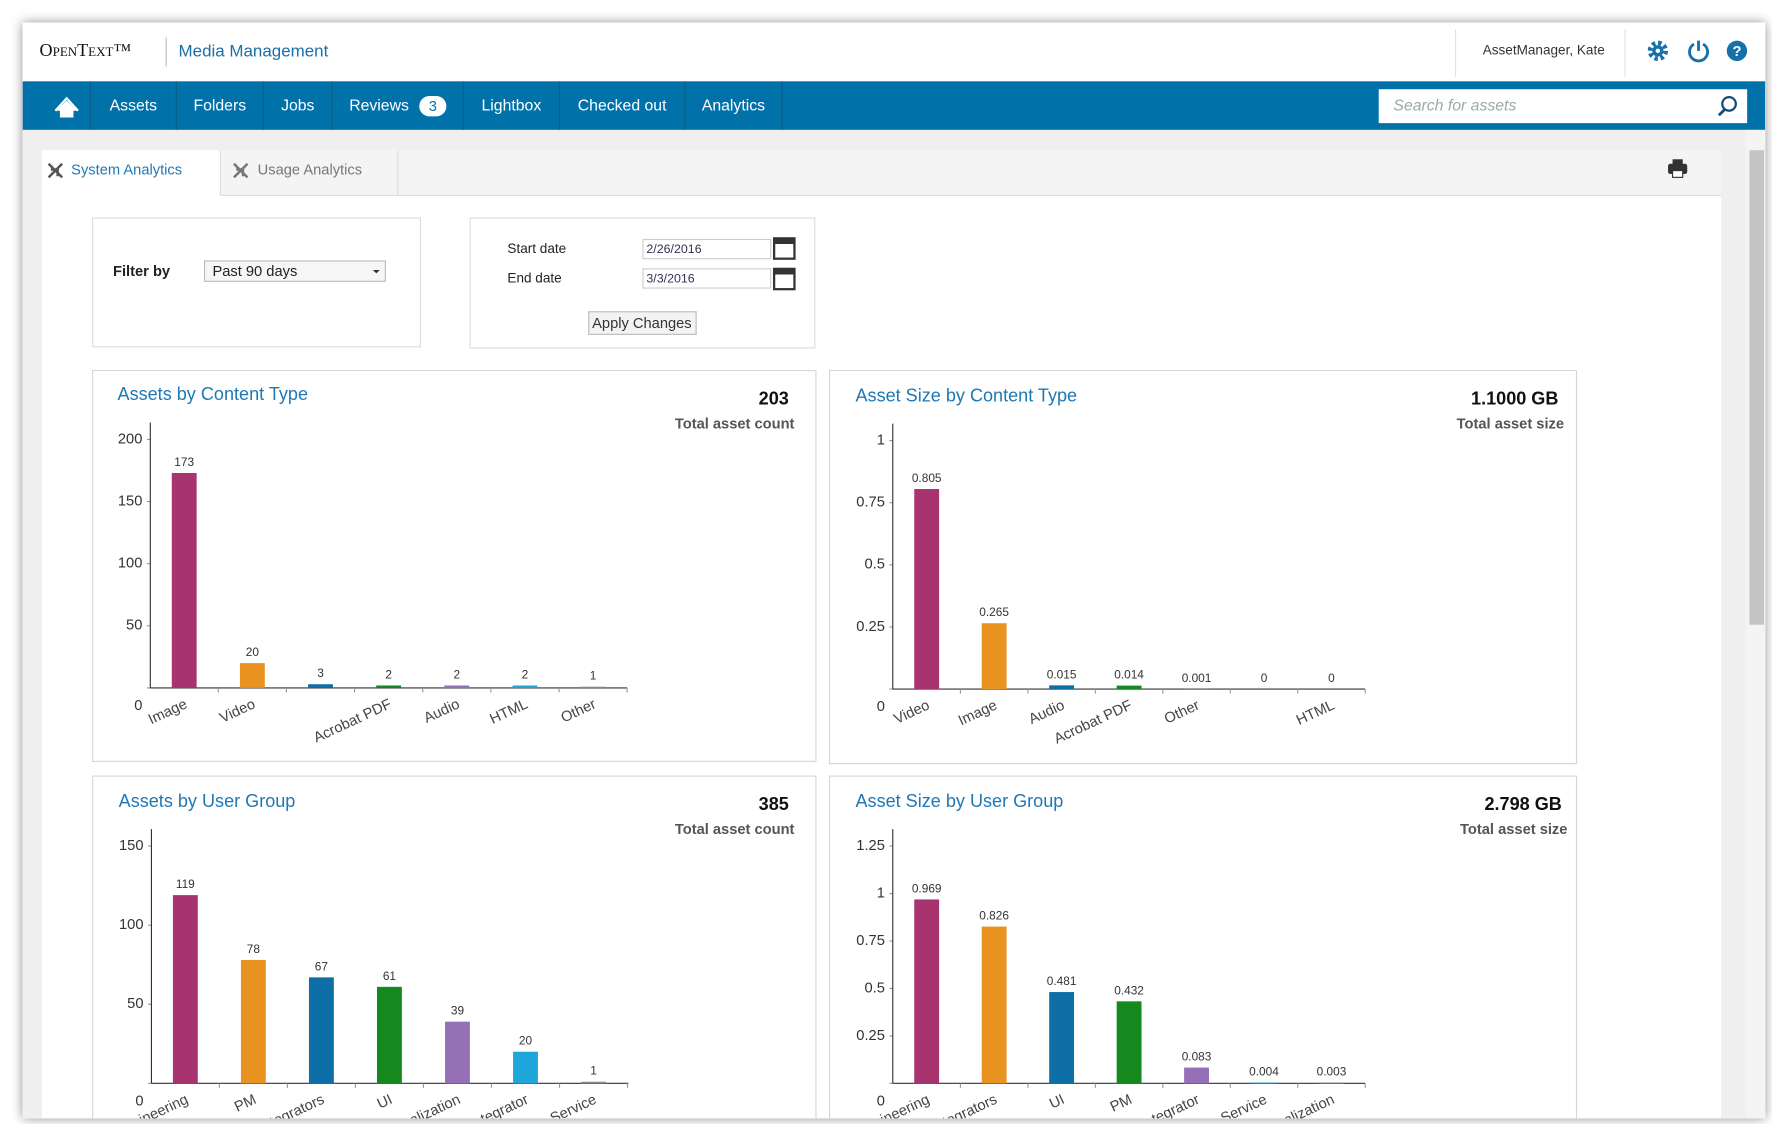  What do you see at coordinates (131, 925) in the screenshot?
I see `y-tick-label: 100` at bounding box center [131, 925].